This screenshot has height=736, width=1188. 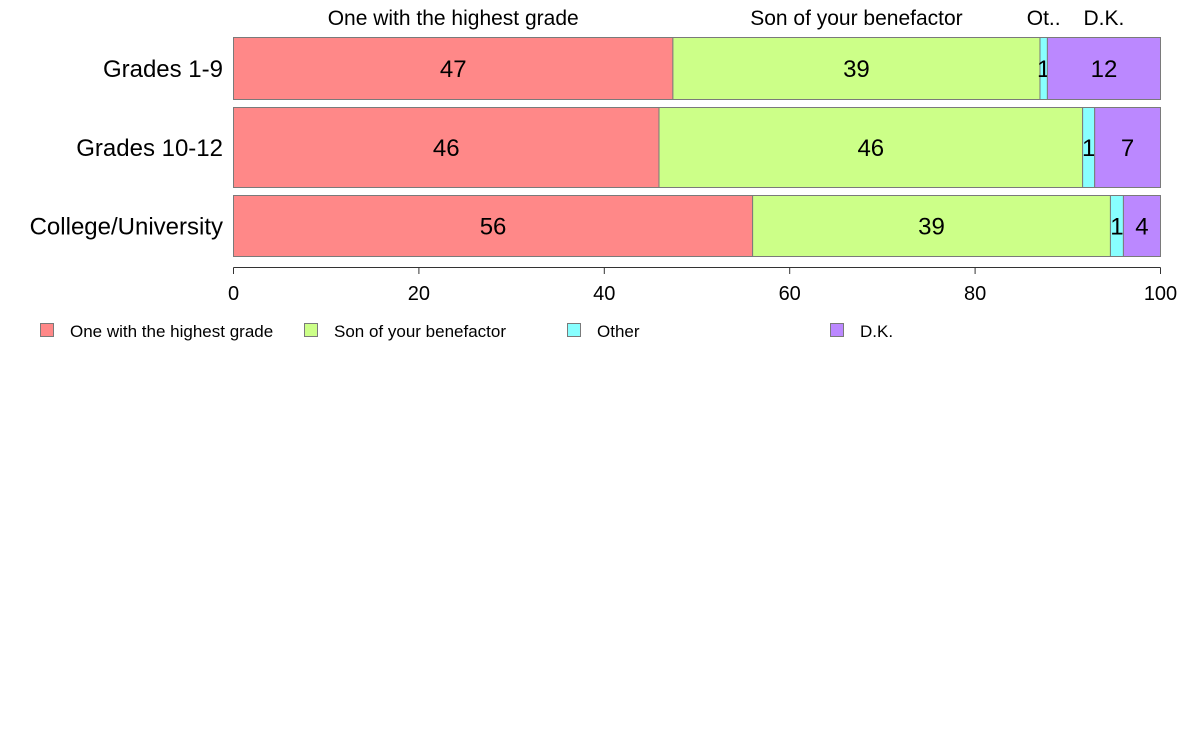 I want to click on legend-label: Other, so click(x=618, y=331).